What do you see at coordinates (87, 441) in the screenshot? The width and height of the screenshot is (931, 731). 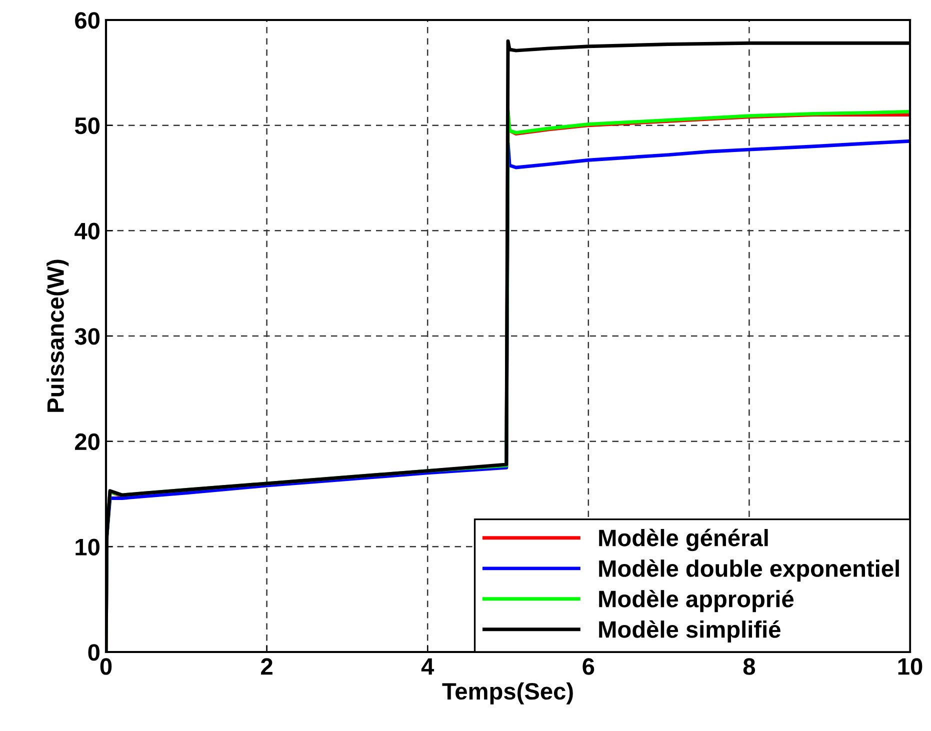 I see `y-tick-label: 20` at bounding box center [87, 441].